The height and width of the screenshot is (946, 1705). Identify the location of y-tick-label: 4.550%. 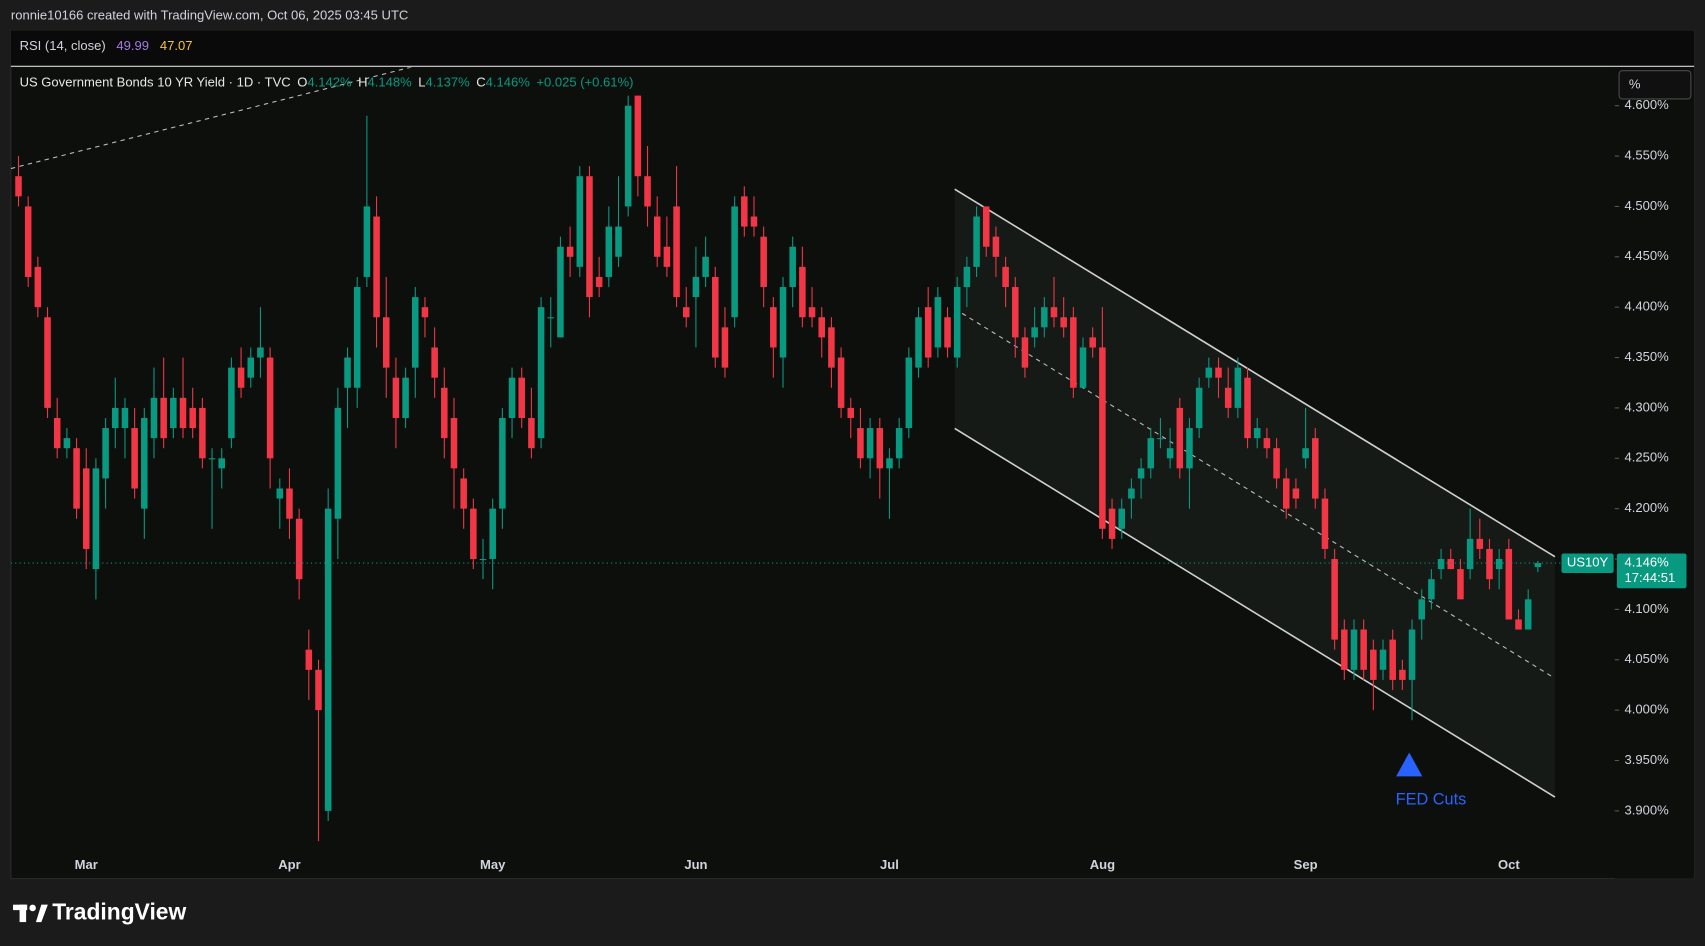
(1647, 155).